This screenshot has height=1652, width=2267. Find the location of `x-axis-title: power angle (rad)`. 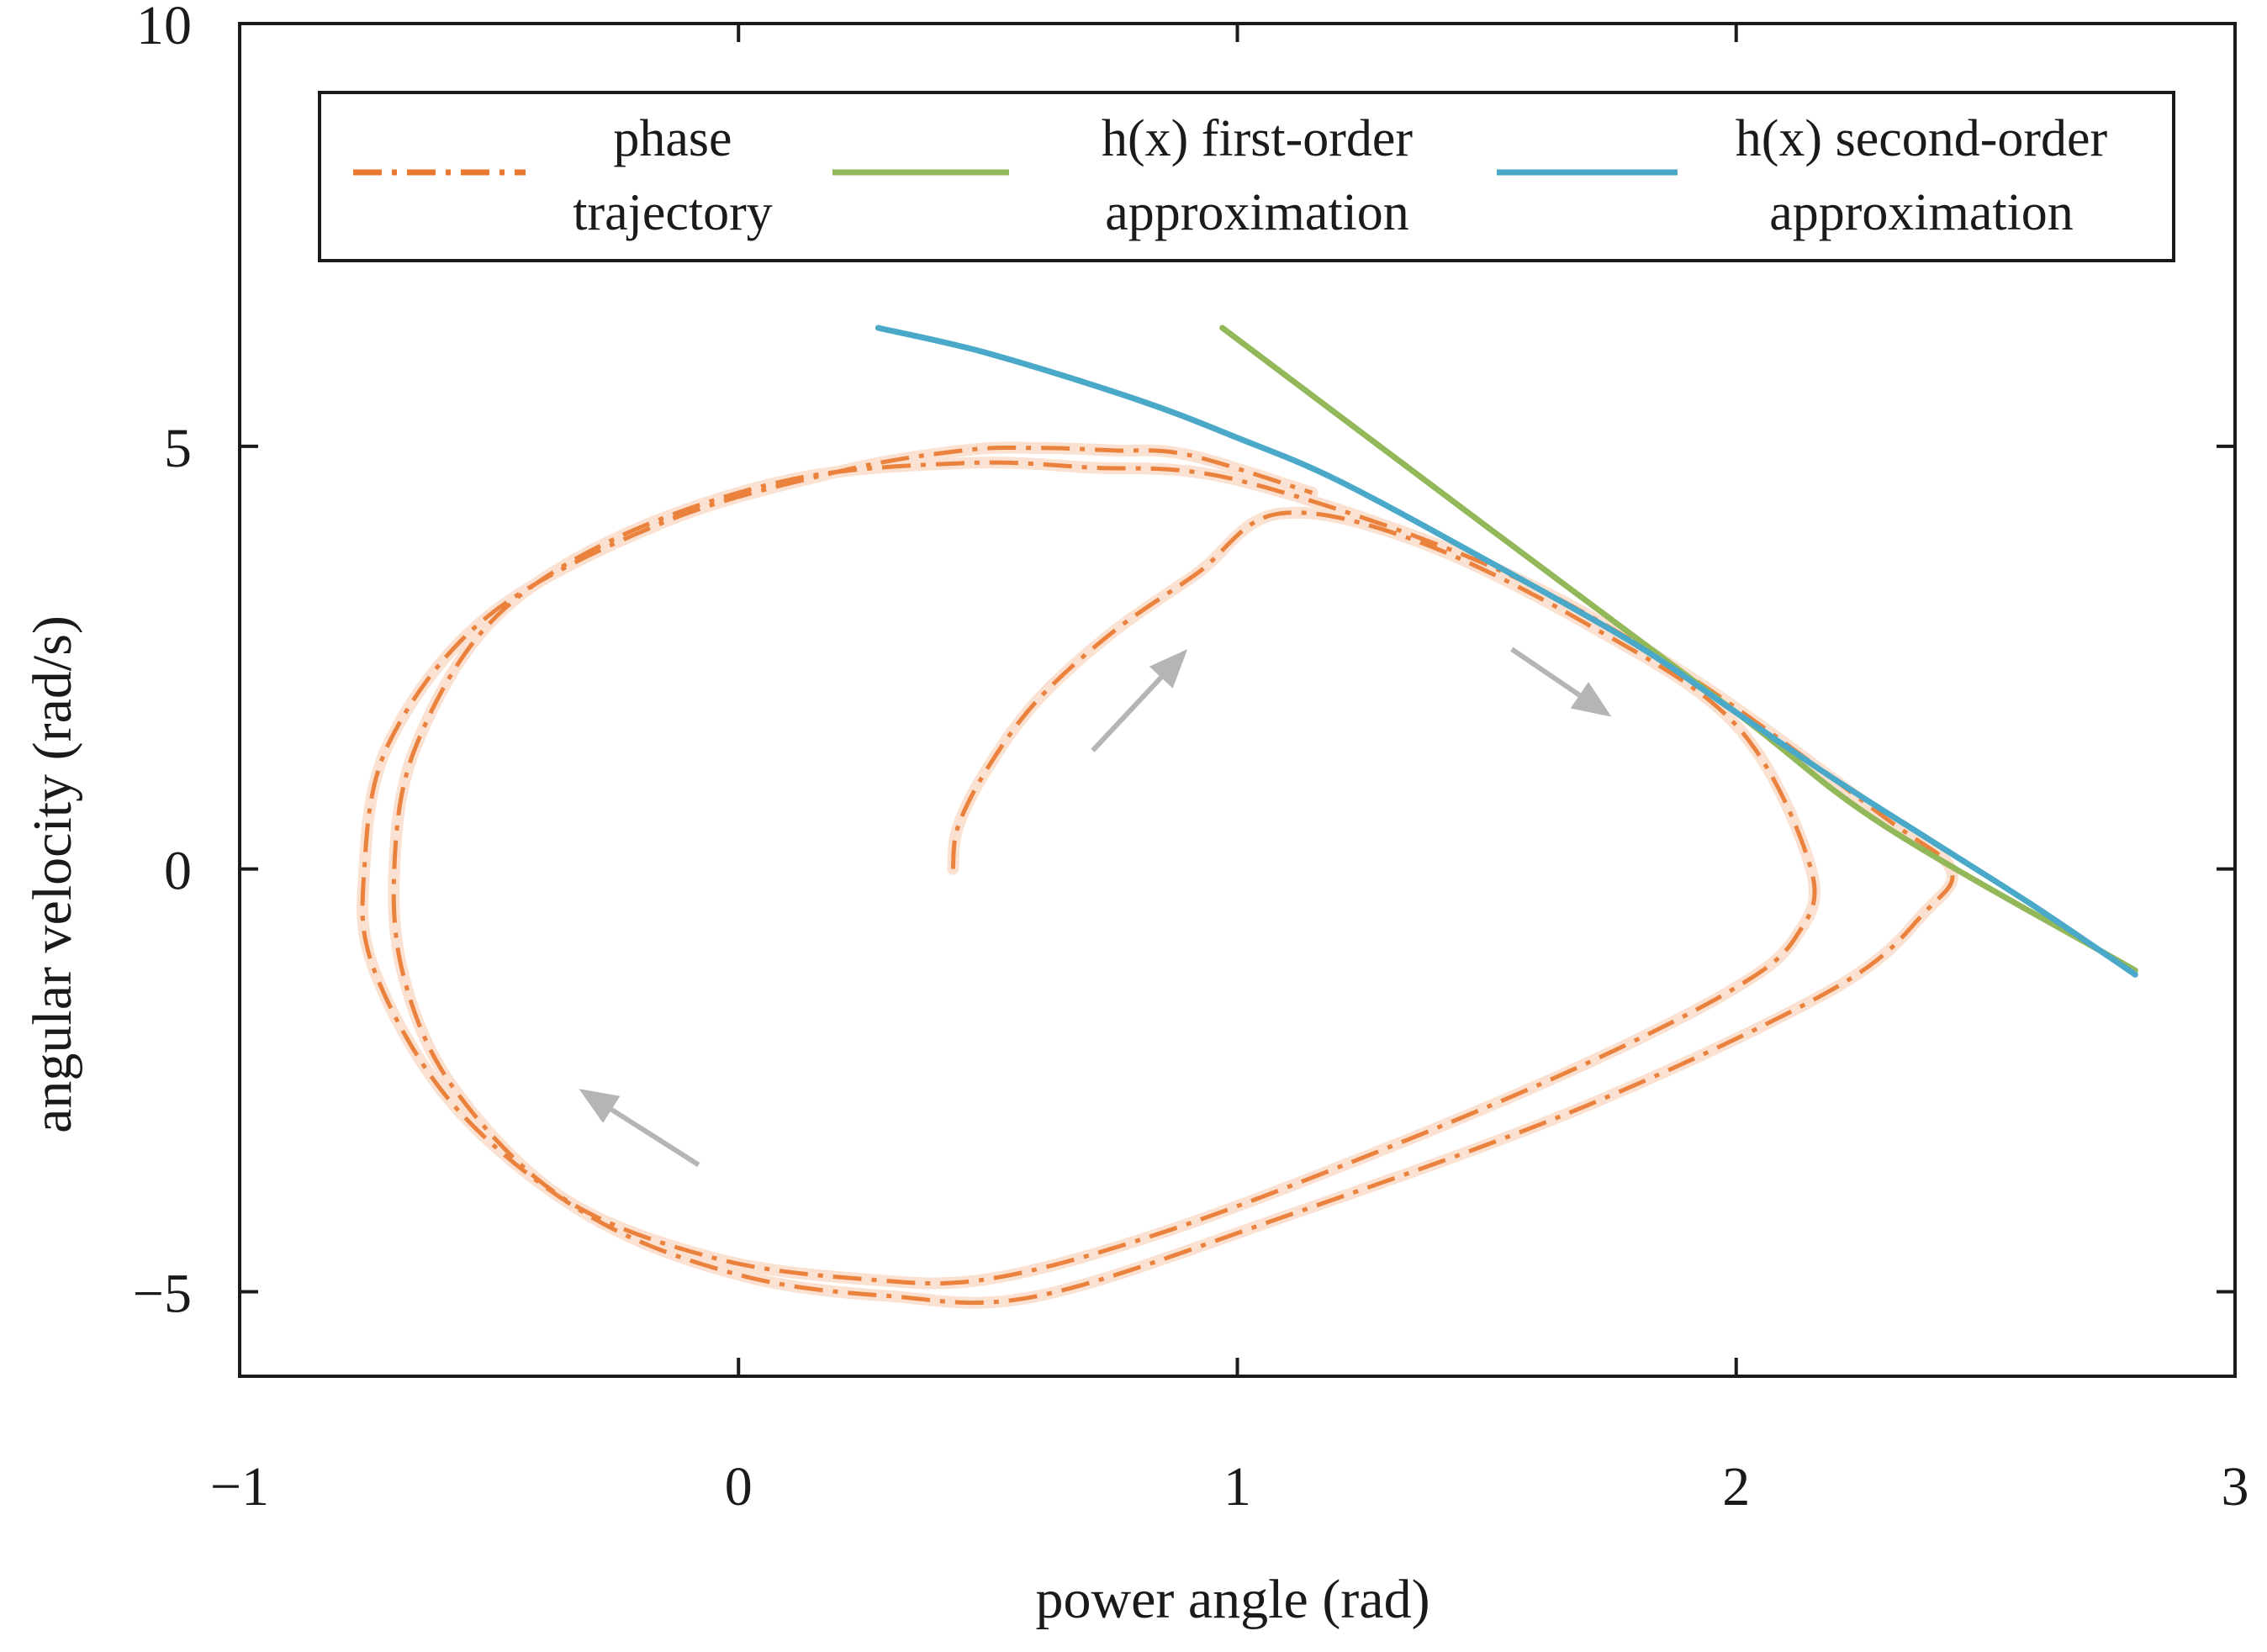

x-axis-title: power angle (rad) is located at coordinates (1232, 1599).